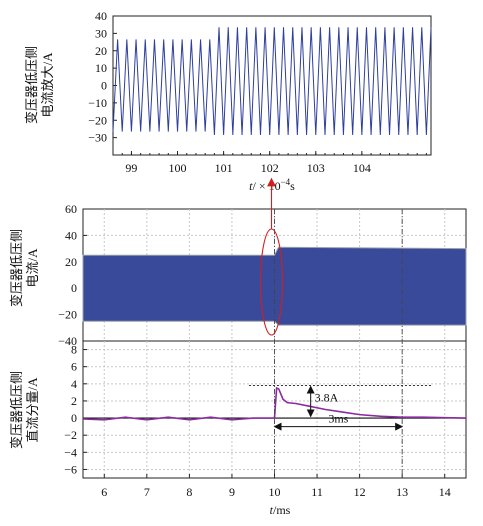  I want to click on zoom-xtick-label: 104, so click(362, 168).